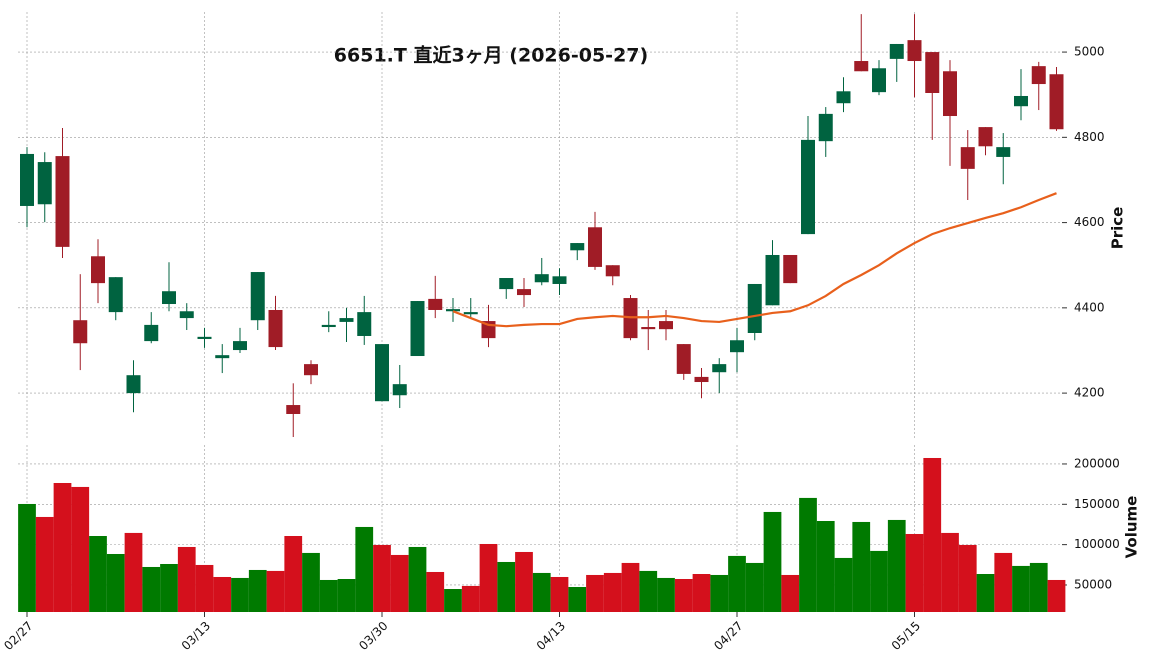  I want to click on volume-axis-label: Volume, so click(1132, 527).